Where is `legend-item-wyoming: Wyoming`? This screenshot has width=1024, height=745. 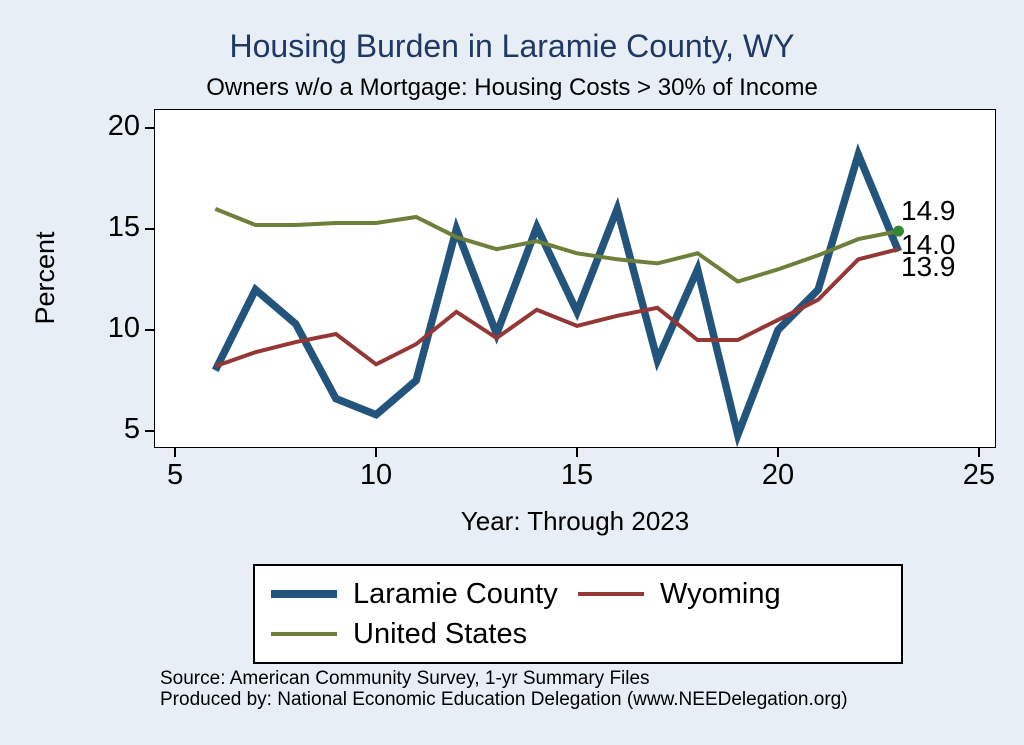 legend-item-wyoming: Wyoming is located at coordinates (731, 594).